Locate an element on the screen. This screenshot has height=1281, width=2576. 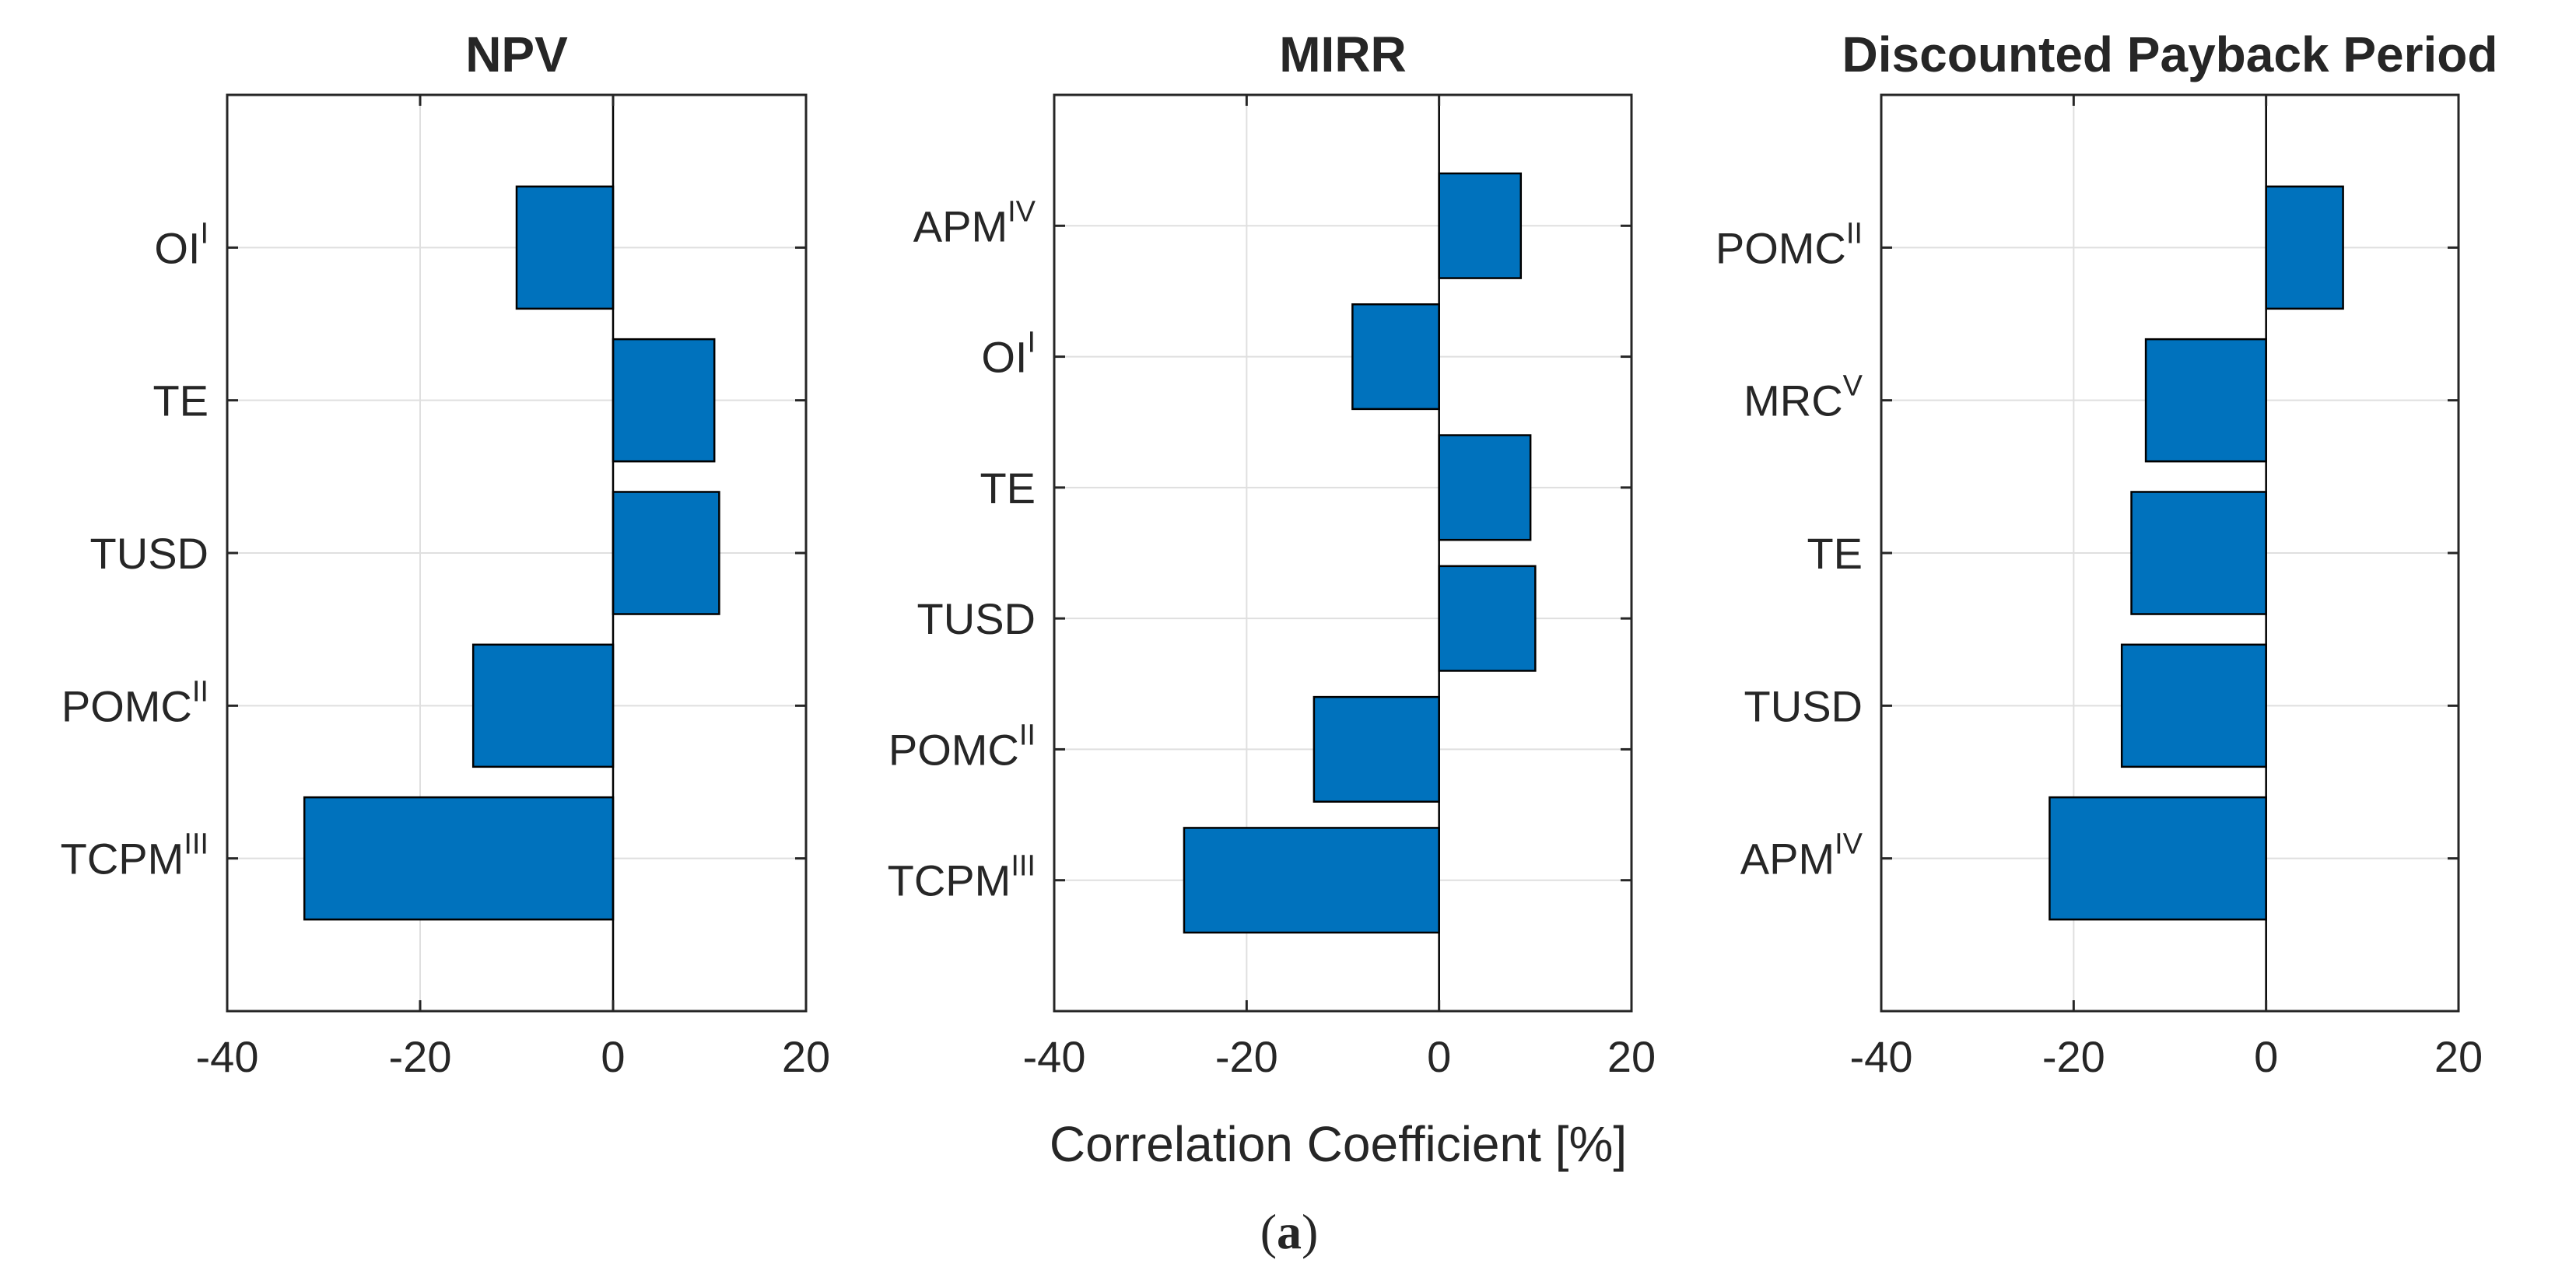
caption-close: ) is located at coordinates (1310, 1231).